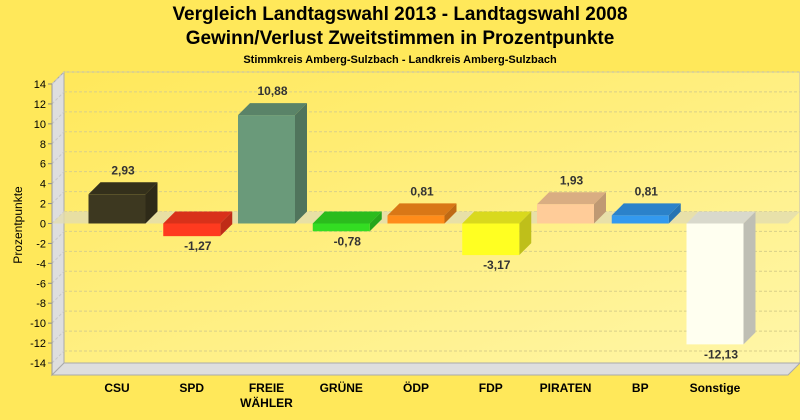 The height and width of the screenshot is (420, 800). What do you see at coordinates (38, 324) in the screenshot?
I see `y-tick-label: -10` at bounding box center [38, 324].